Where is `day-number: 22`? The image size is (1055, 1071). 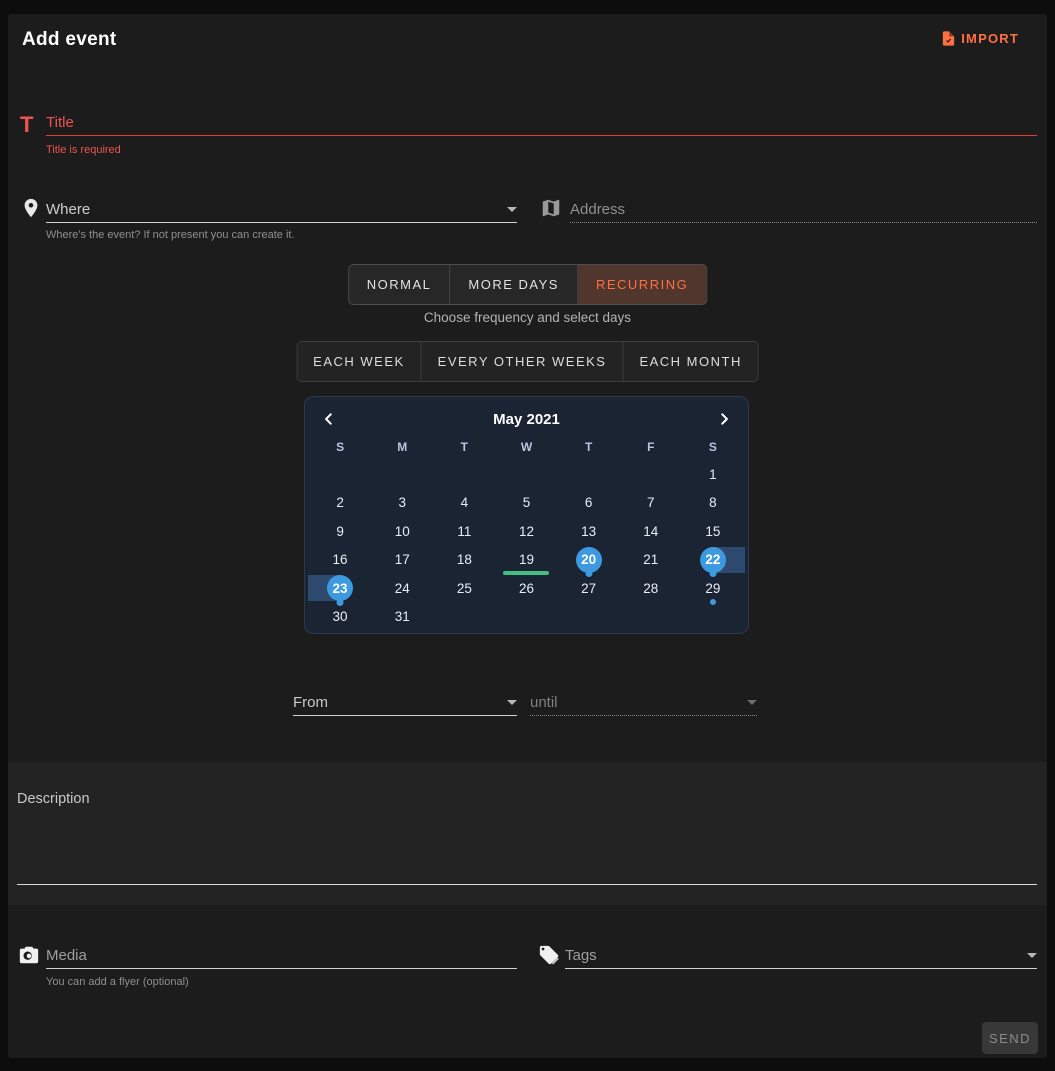
day-number: 22 is located at coordinates (712, 559).